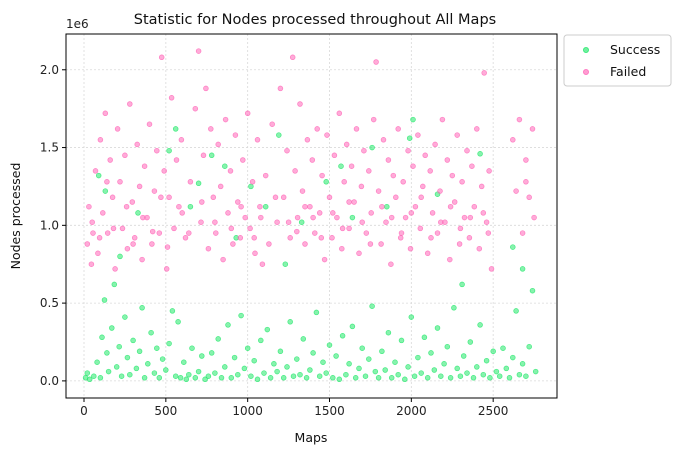 This screenshot has width=679, height=455. I want to click on y-axis-label: Nodes processed, so click(15, 216).